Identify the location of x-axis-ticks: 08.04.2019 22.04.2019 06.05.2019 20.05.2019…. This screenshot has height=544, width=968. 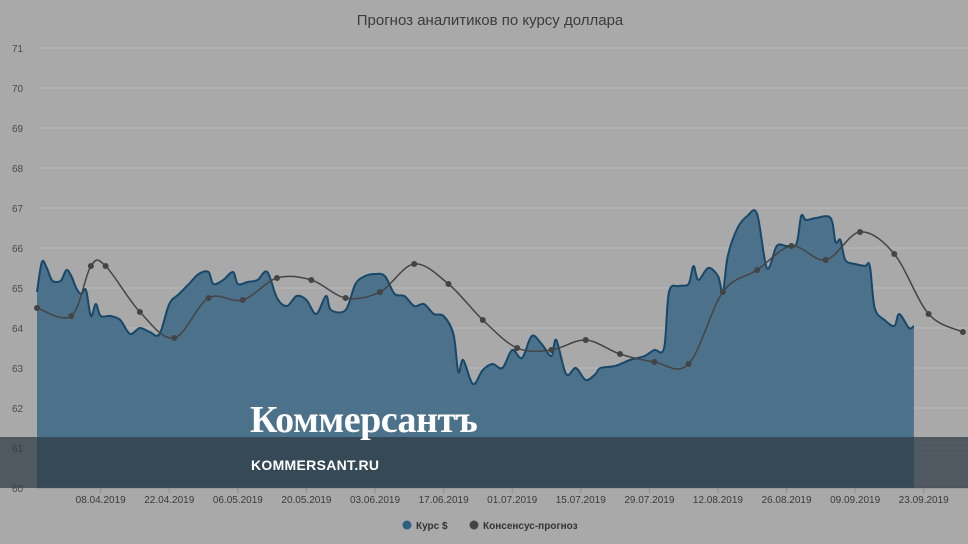
(512, 497).